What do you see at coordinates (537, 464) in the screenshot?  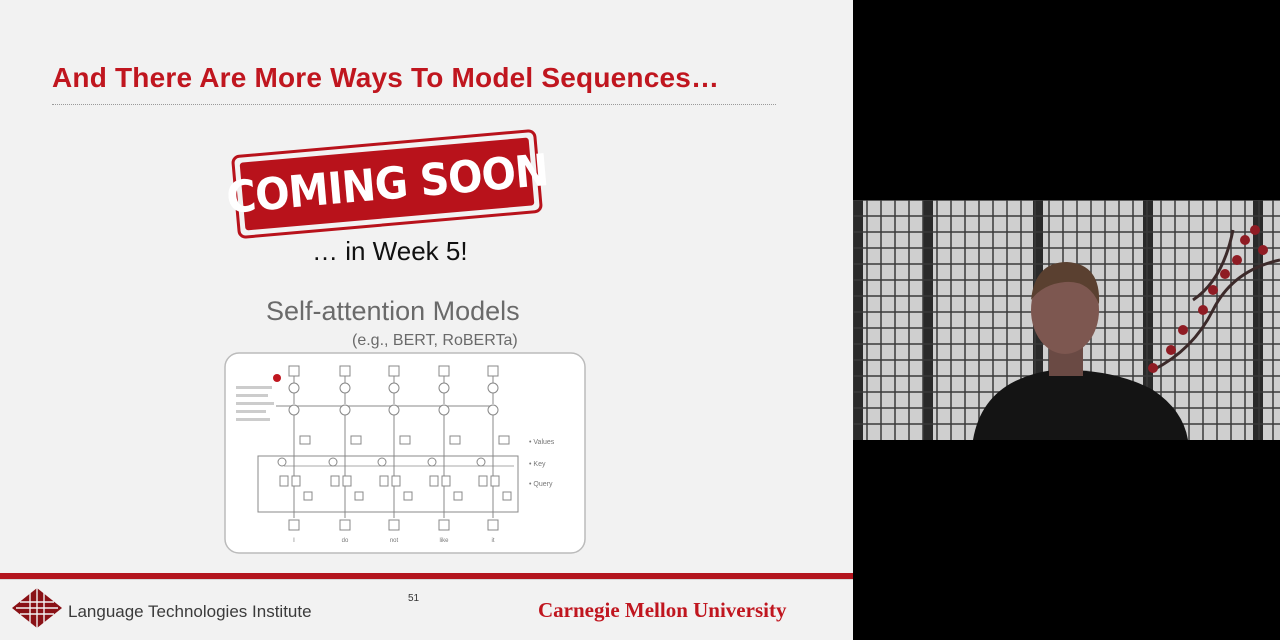 I see `diagram-label-key: • Key` at bounding box center [537, 464].